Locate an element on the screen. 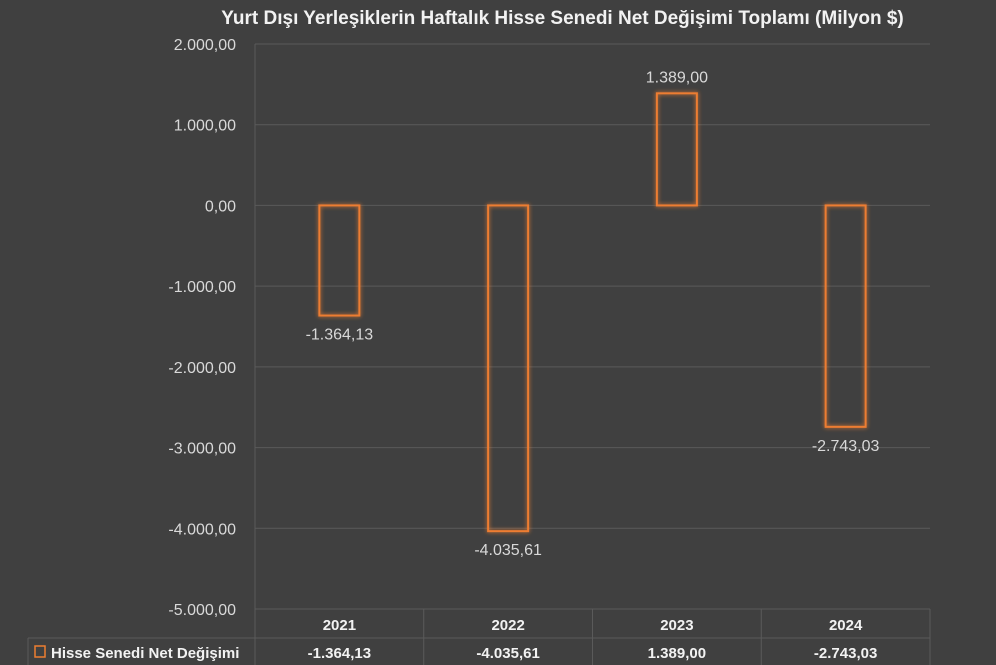 This screenshot has height=665, width=996. x-tick-label: 2023 is located at coordinates (676, 625).